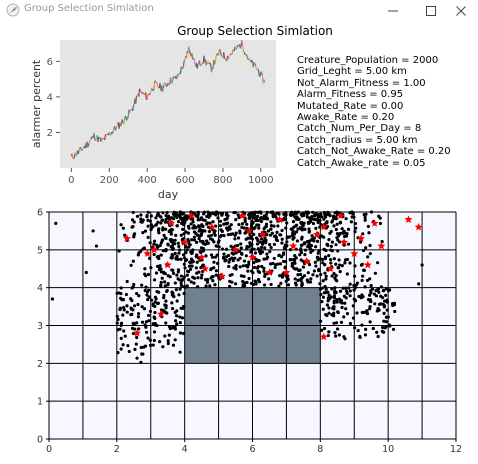 This screenshot has width=478, height=464. I want to click on minimize-button, so click(393, 11).